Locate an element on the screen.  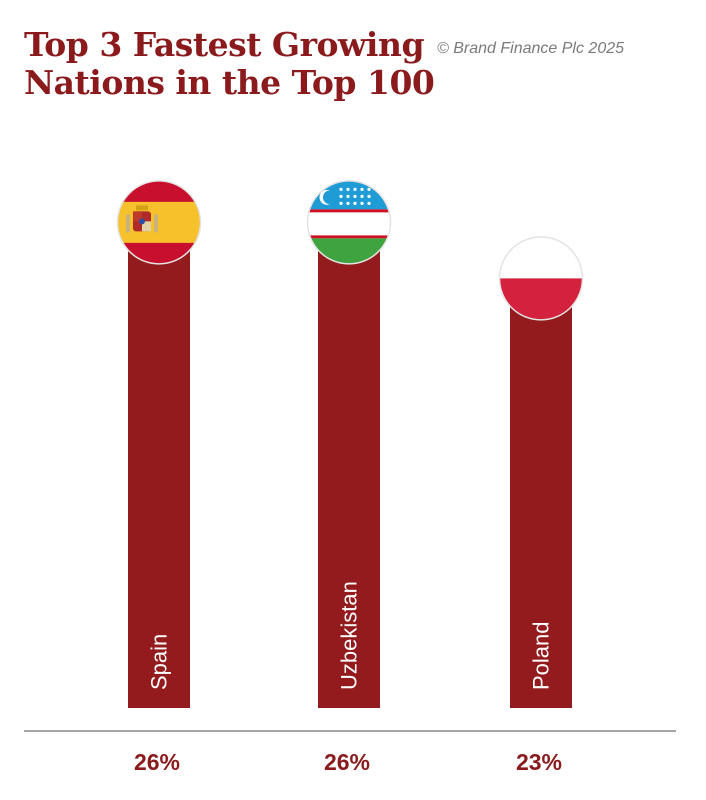
uzbekistan-flag-graphic is located at coordinates (349, 222).